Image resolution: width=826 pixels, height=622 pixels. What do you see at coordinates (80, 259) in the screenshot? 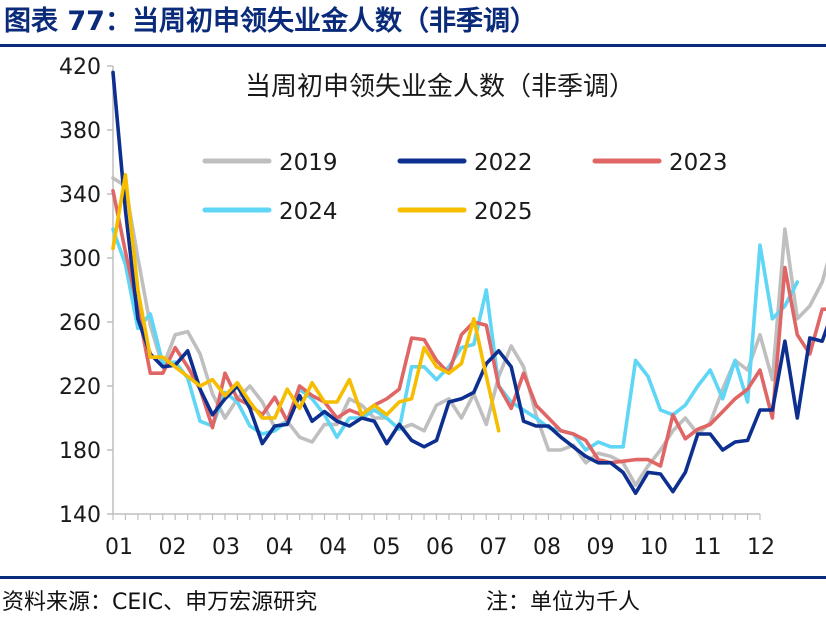
I see `y-tick-label: 300` at bounding box center [80, 259].